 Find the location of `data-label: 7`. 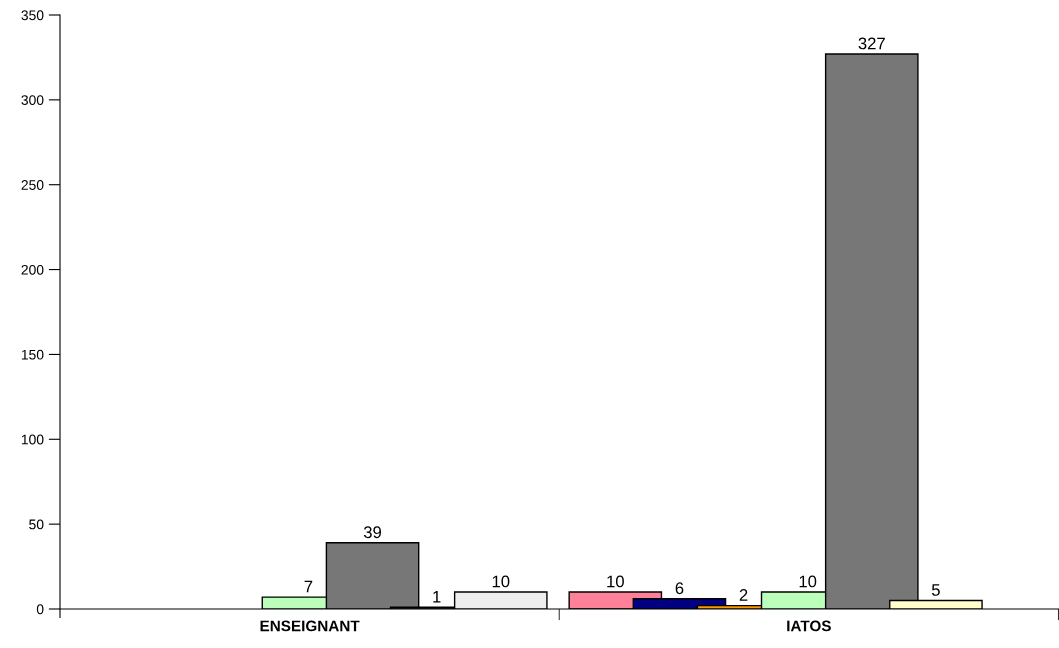

data-label: 7 is located at coordinates (308, 586).